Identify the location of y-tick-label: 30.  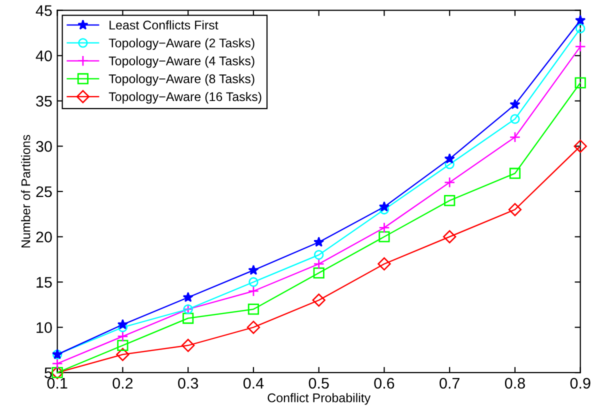
(44, 146).